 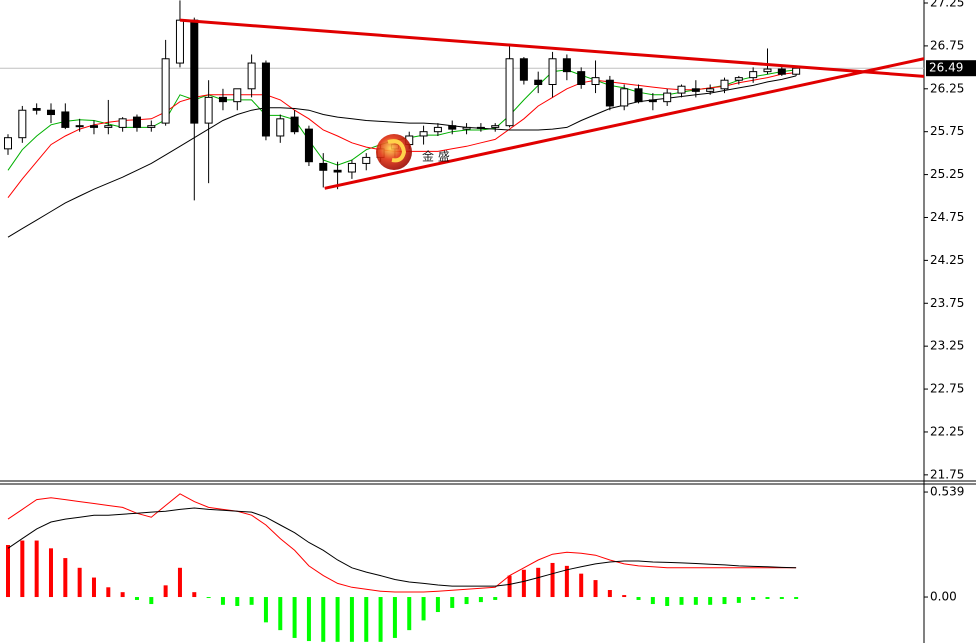 I want to click on y-tick-label: 22.25, so click(x=947, y=431).